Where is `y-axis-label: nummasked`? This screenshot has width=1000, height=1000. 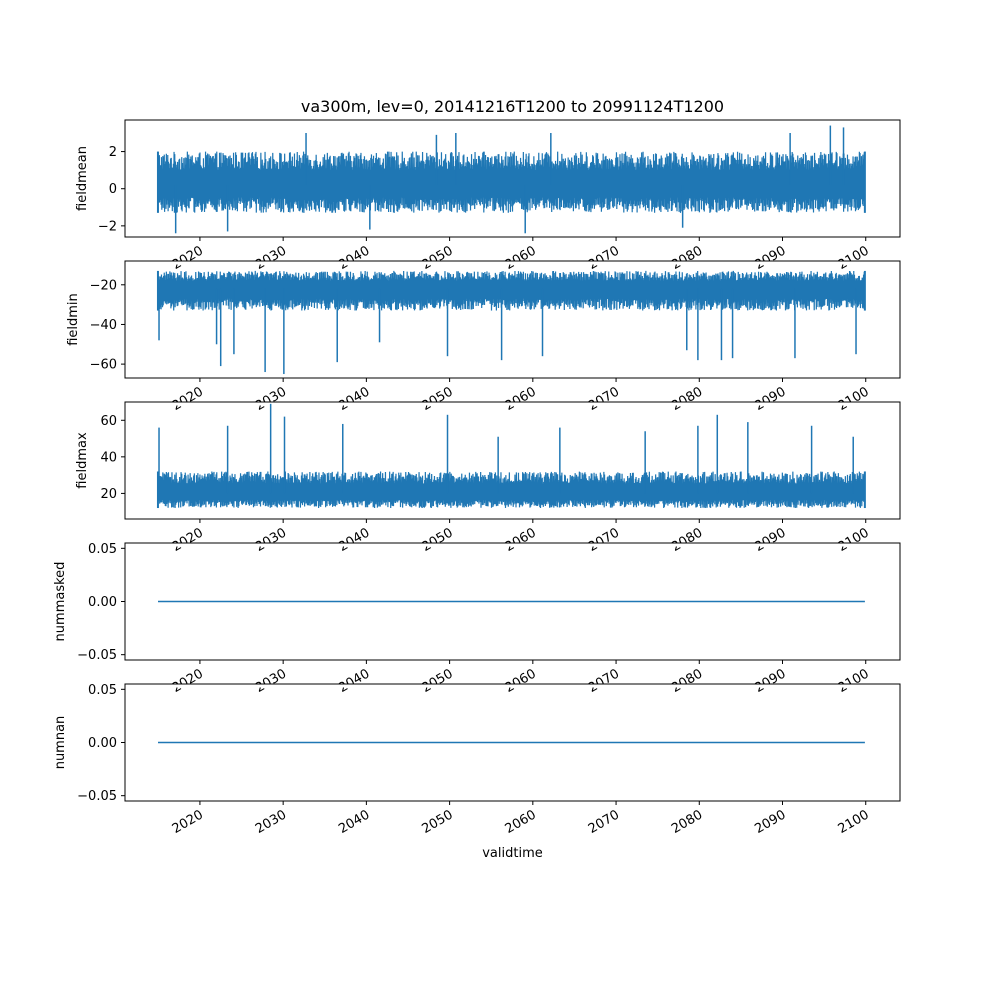
y-axis-label: nummasked is located at coordinates (60, 602).